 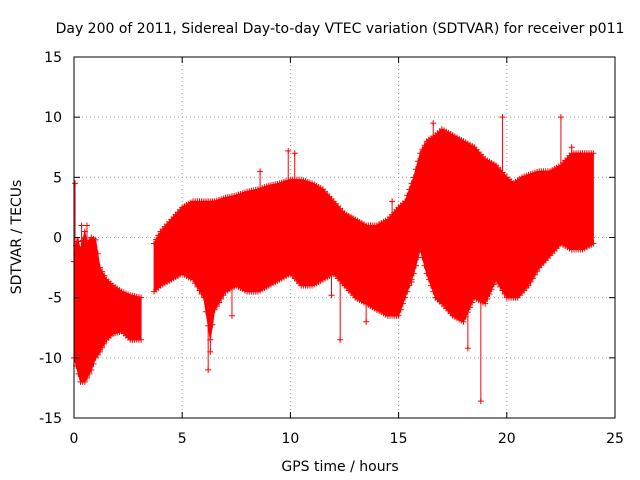 What do you see at coordinates (615, 439) in the screenshot?
I see `x-tick-label: 25` at bounding box center [615, 439].